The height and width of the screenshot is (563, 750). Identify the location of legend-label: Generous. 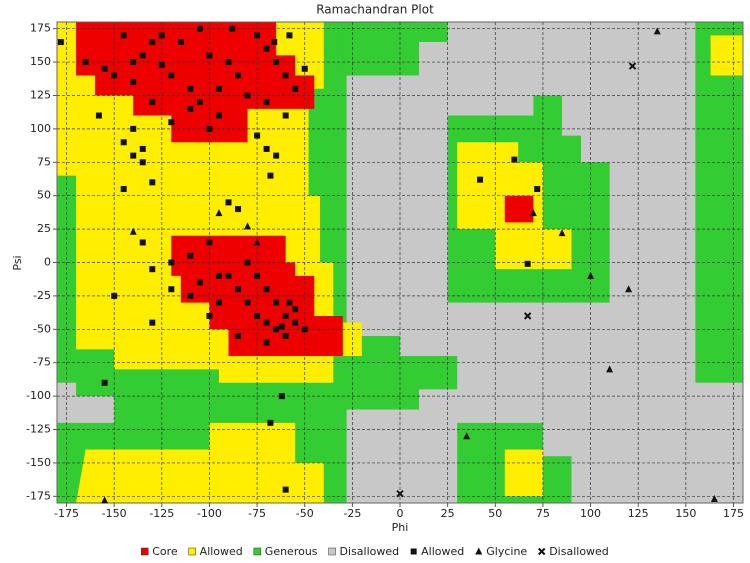
(291, 551).